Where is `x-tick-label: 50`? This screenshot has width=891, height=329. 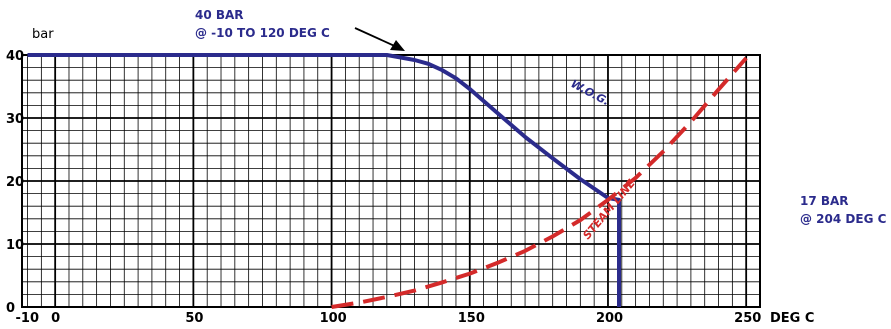
x-tick-label: 50 is located at coordinates (194, 318).